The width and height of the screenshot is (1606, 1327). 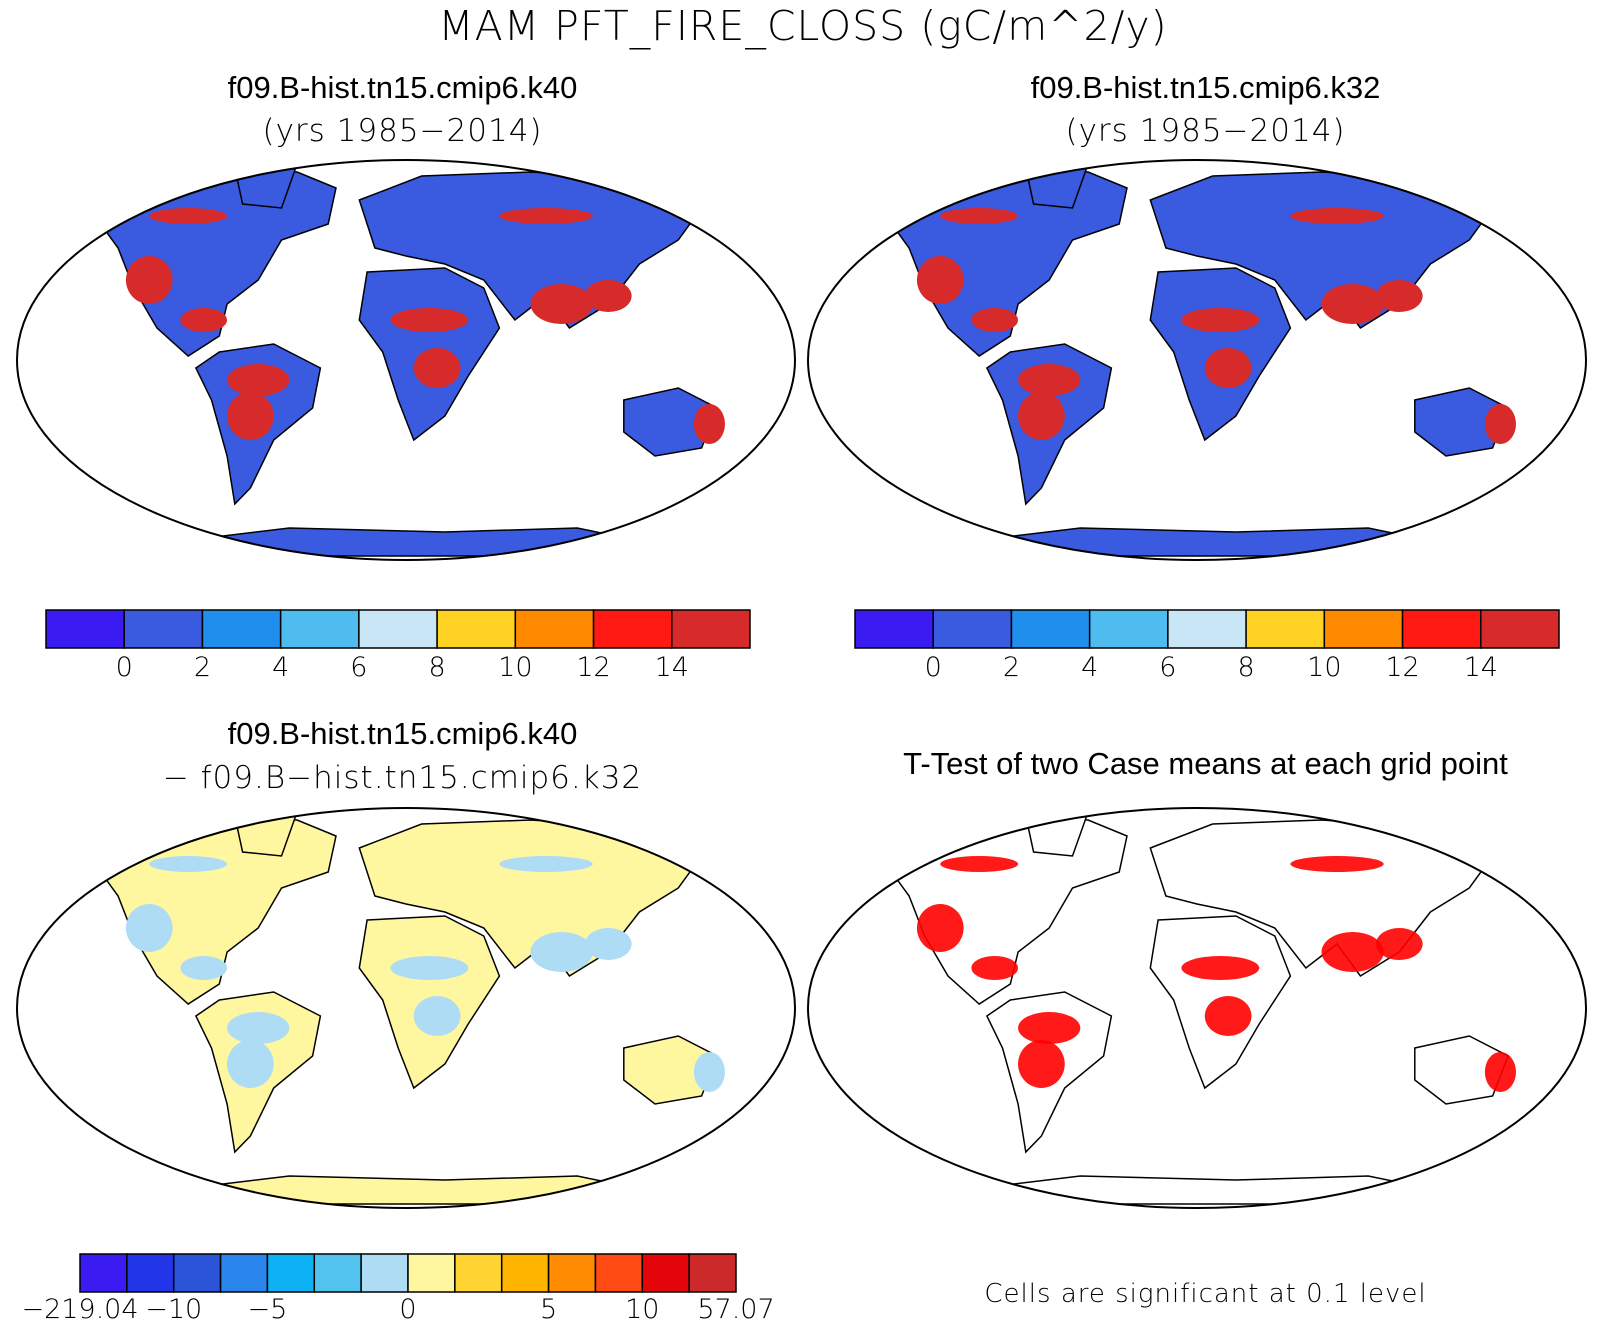 What do you see at coordinates (402, 131) in the screenshot?
I see `panel-k40-subtitle: (yrs 1985−2014)` at bounding box center [402, 131].